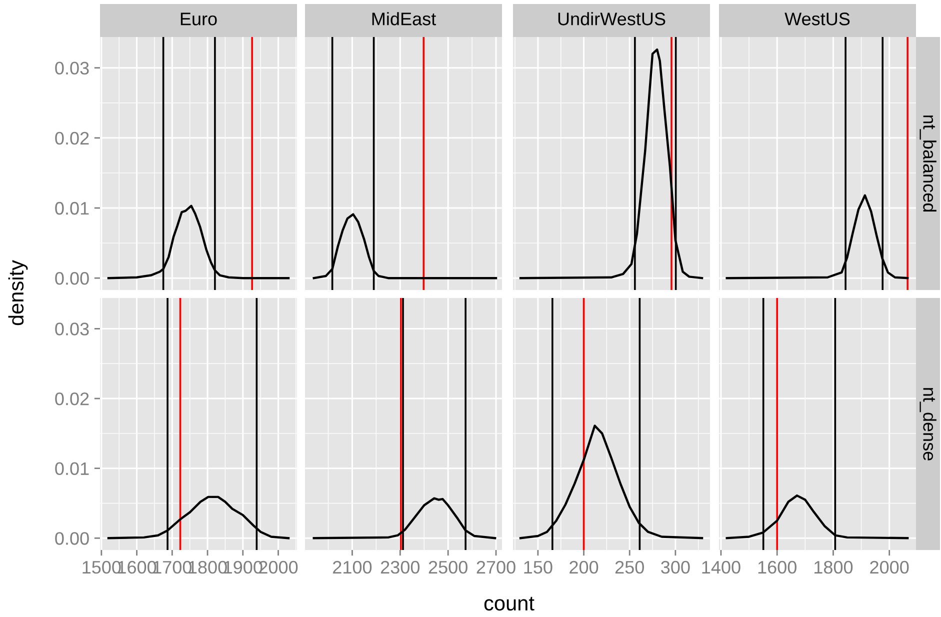  What do you see at coordinates (352, 567) in the screenshot?
I see `x-tick-label: 2100` at bounding box center [352, 567].